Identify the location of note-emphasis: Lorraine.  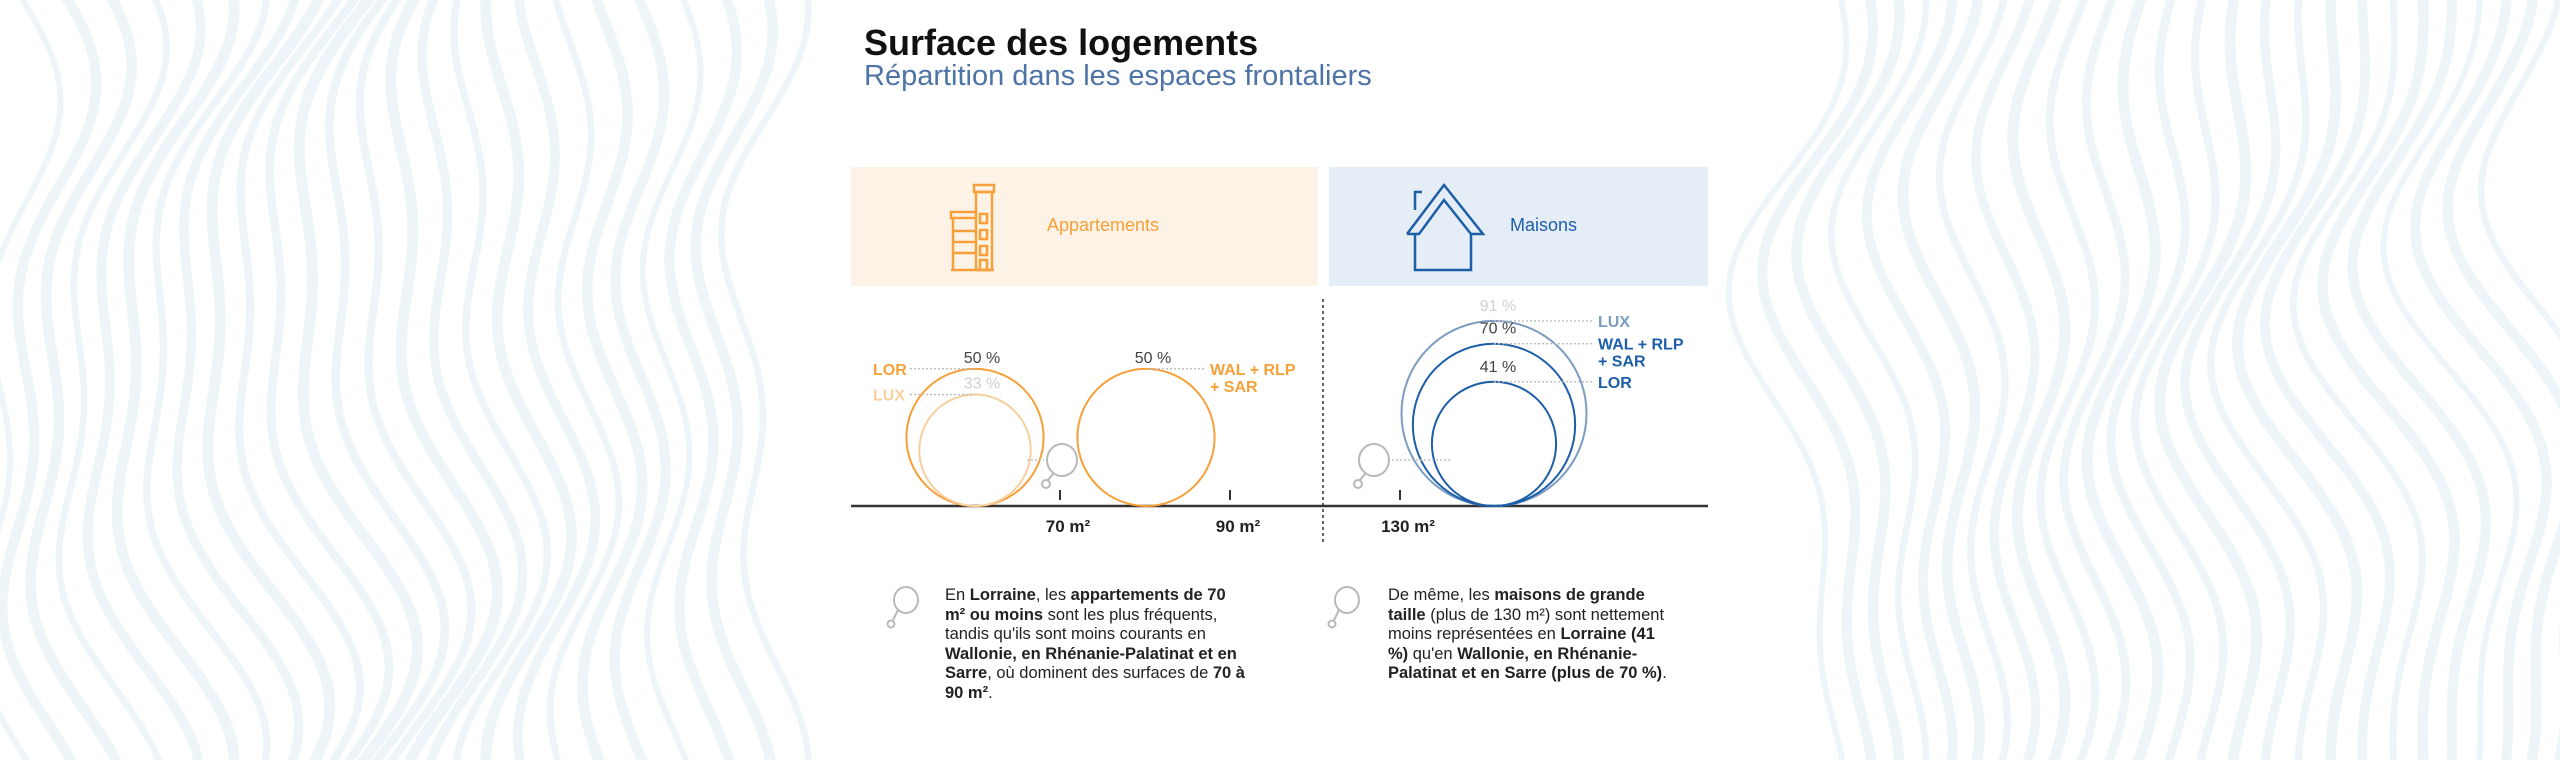
(1002, 595).